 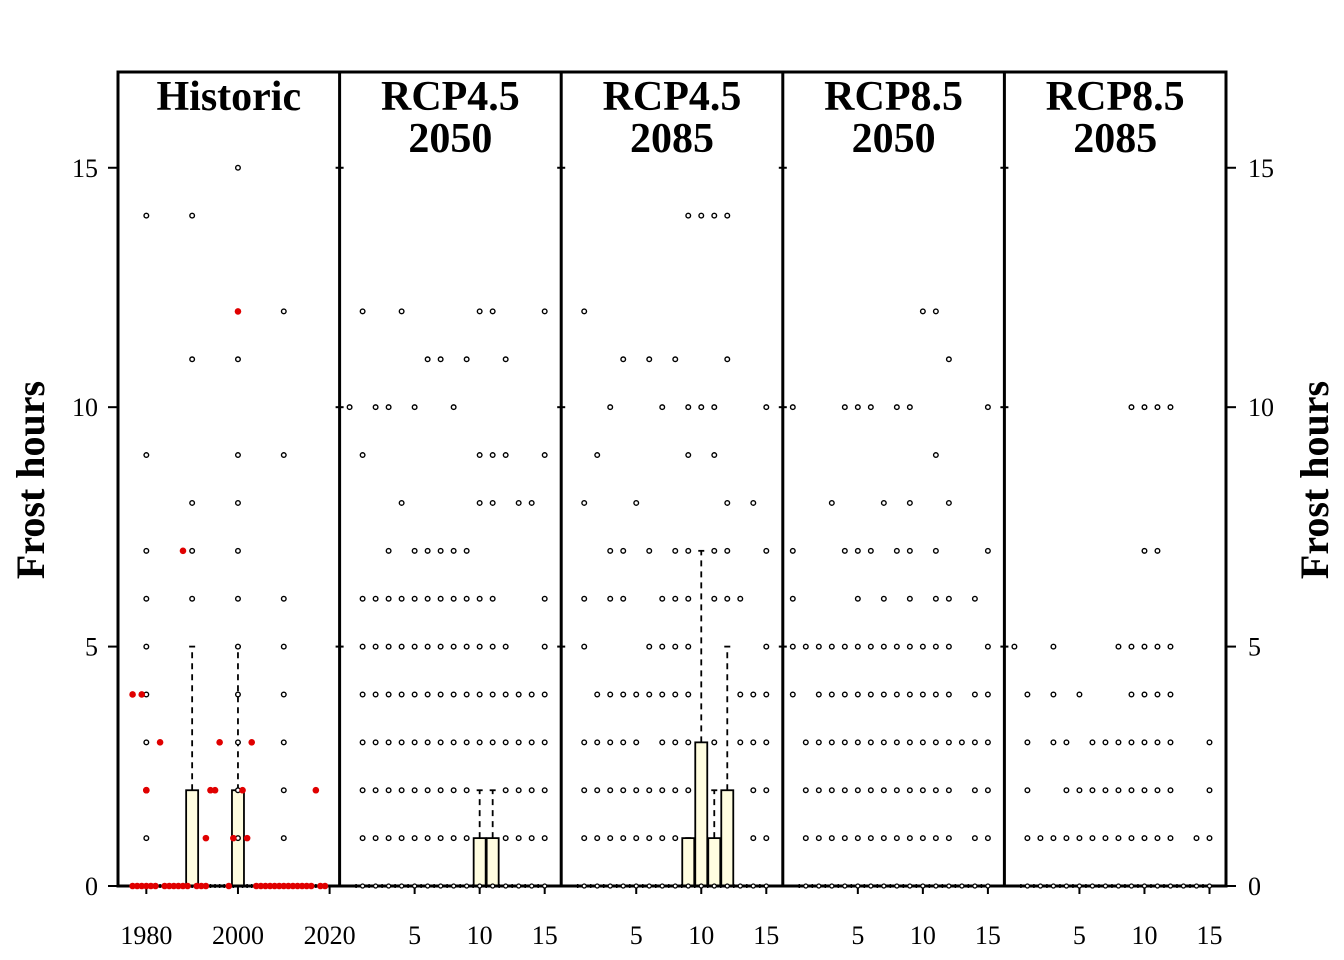 I want to click on box, so click(x=492, y=862).